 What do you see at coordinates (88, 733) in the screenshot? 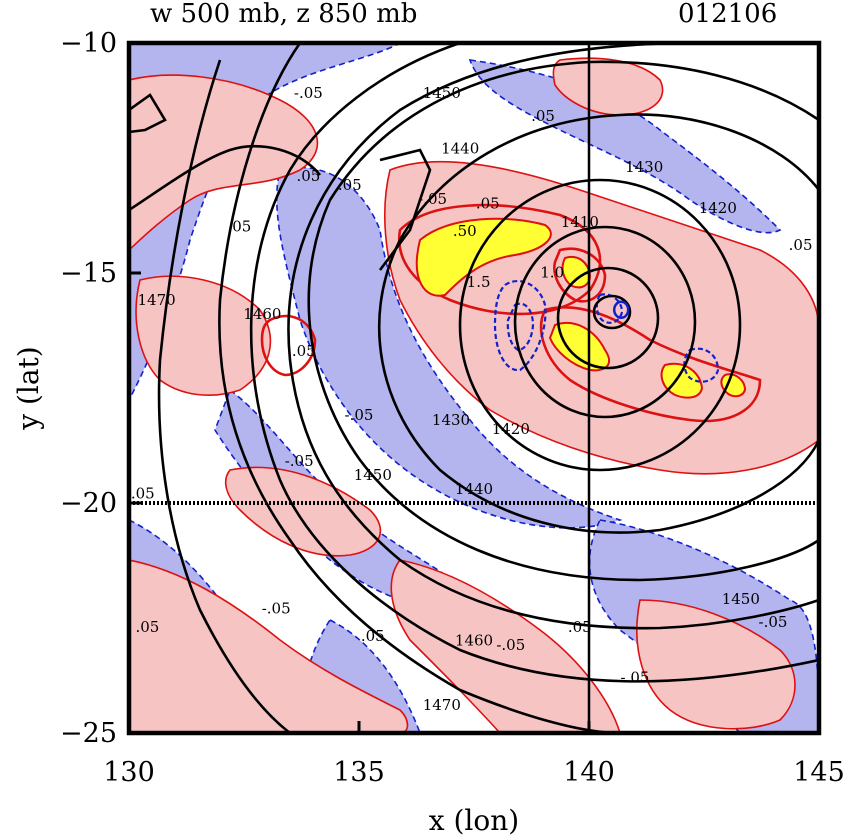
I see `y-tick-label: −25` at bounding box center [88, 733].